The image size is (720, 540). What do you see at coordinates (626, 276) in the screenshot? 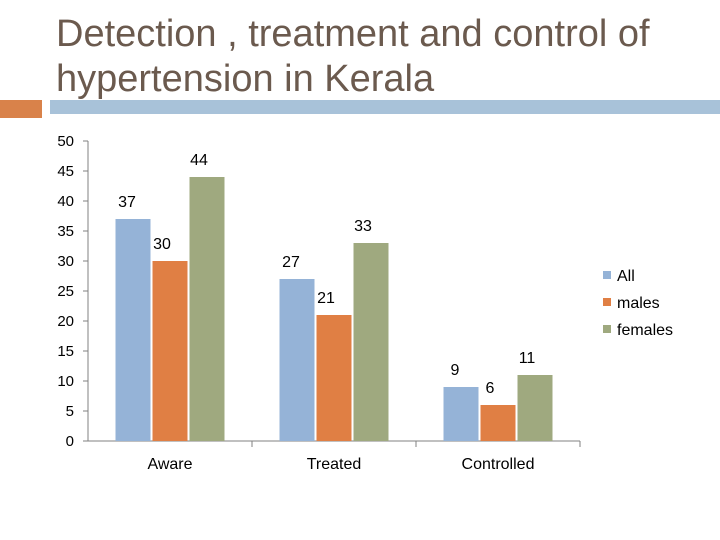
I see `legend-label-All: All` at bounding box center [626, 276].